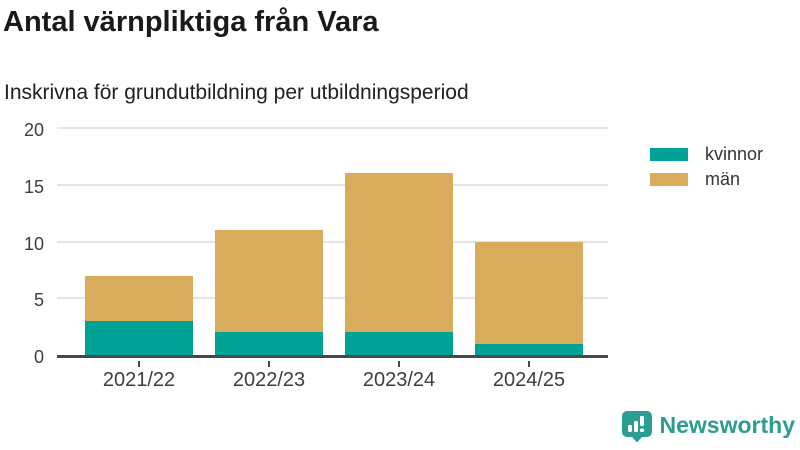  I want to click on legend-item-kvinnor: kvinnor, so click(706, 154).